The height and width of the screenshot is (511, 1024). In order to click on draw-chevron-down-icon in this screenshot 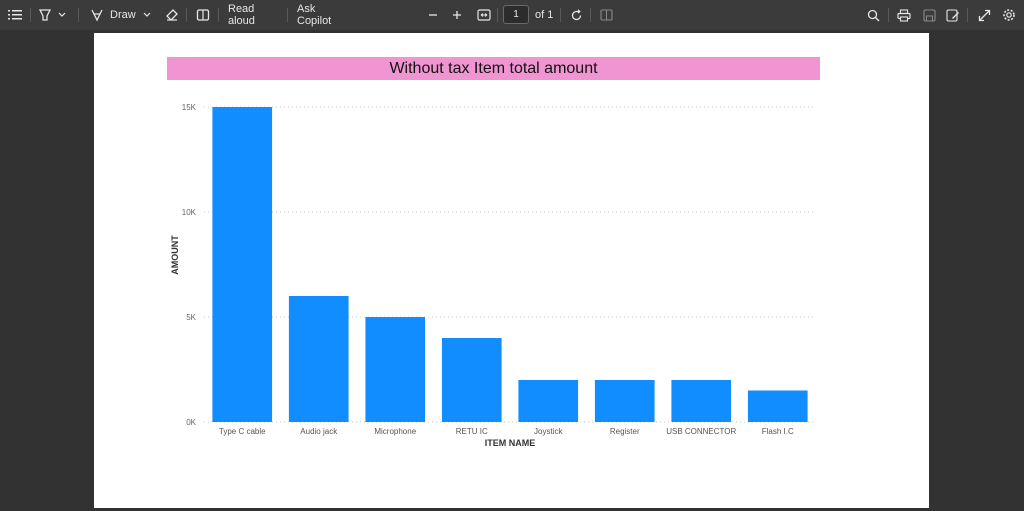, I will do `click(147, 15)`.